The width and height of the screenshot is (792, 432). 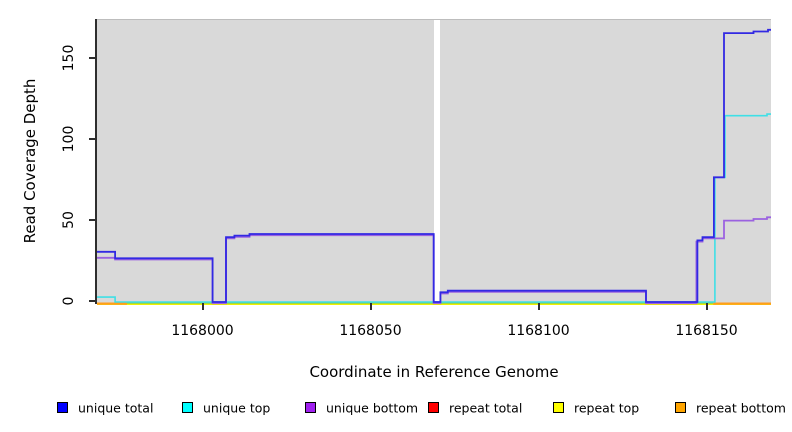 What do you see at coordinates (538, 331) in the screenshot?
I see `x-tick-label: 1168100` at bounding box center [538, 331].